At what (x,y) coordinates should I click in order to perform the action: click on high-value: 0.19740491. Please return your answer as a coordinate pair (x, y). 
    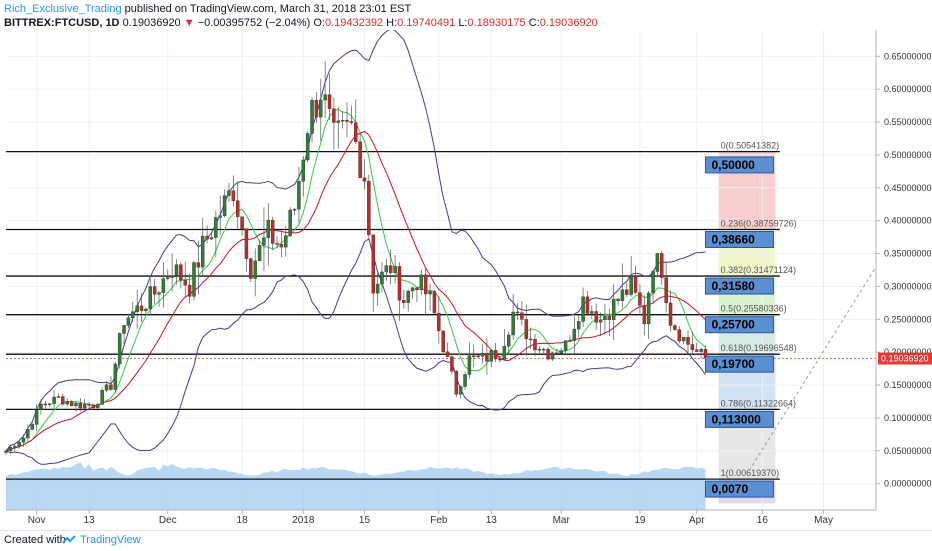
    Looking at the image, I should click on (426, 23).